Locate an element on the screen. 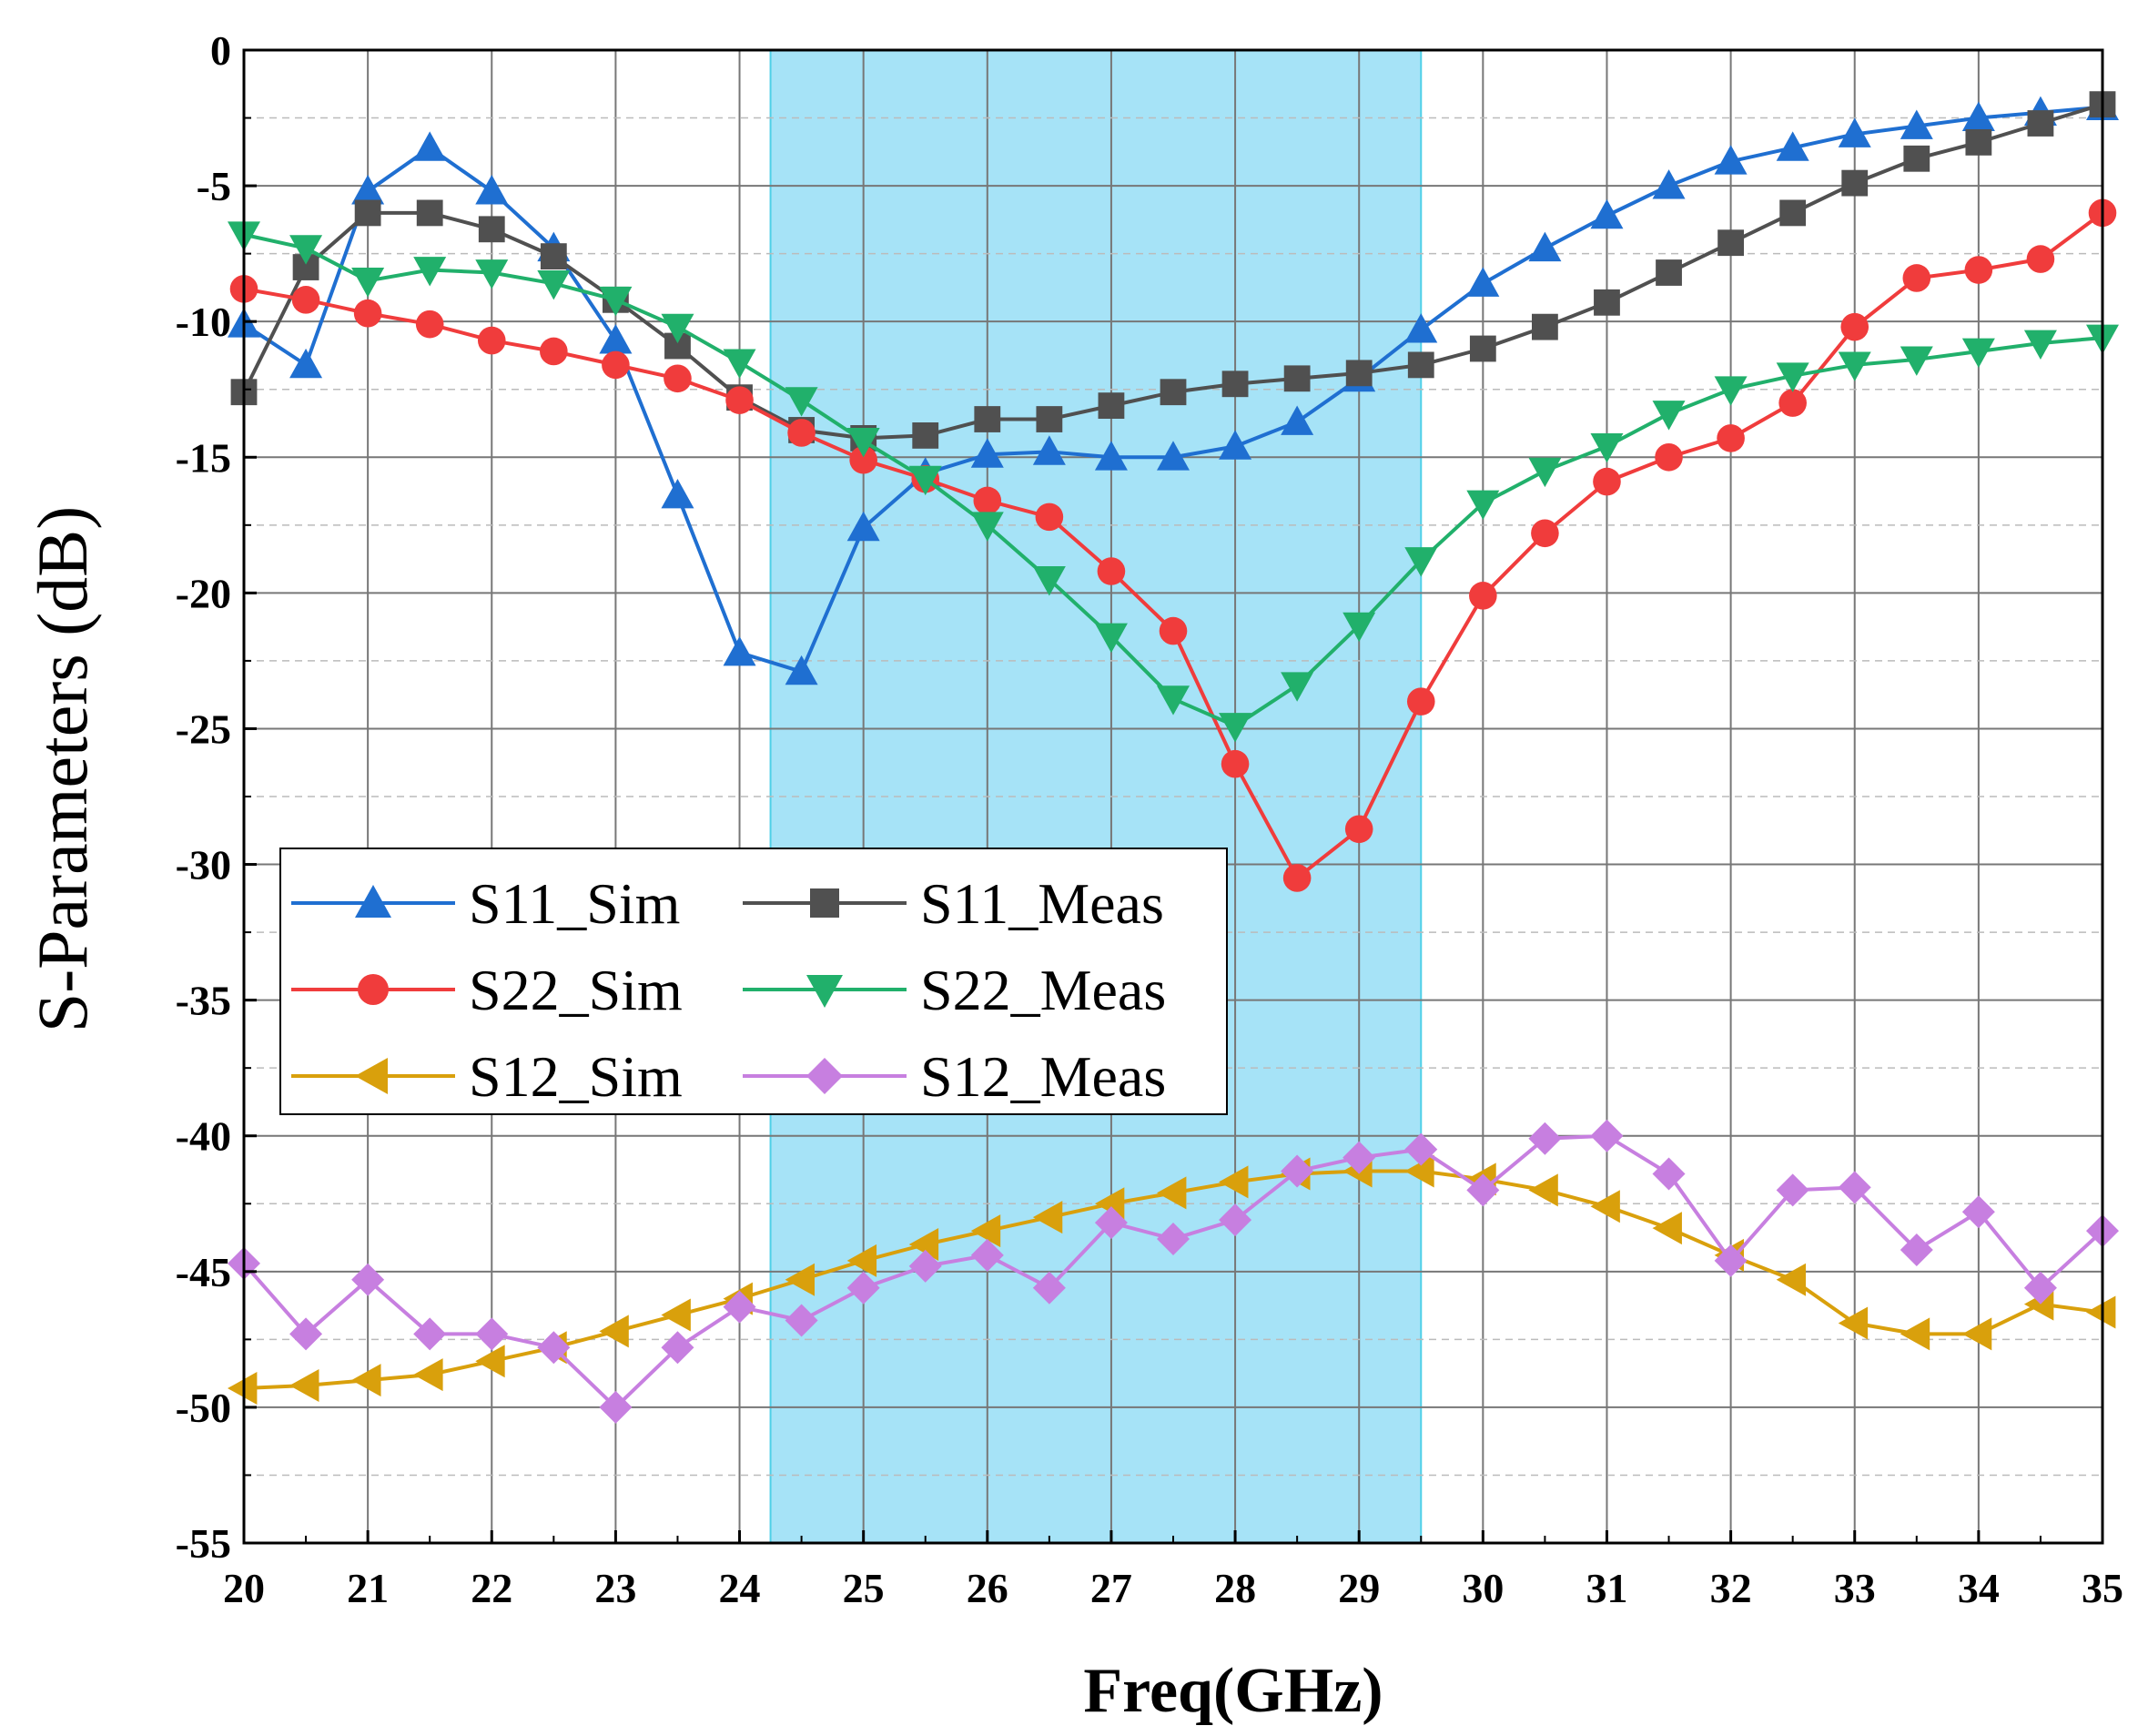  x-tick-label: 21 is located at coordinates (368, 1588).